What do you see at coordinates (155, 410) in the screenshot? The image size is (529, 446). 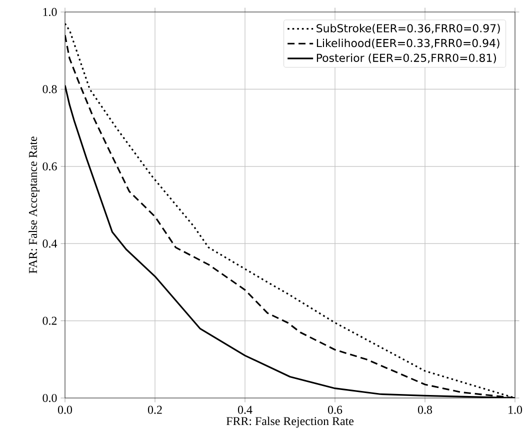 I see `x-tick-label: 0.2` at bounding box center [155, 410].